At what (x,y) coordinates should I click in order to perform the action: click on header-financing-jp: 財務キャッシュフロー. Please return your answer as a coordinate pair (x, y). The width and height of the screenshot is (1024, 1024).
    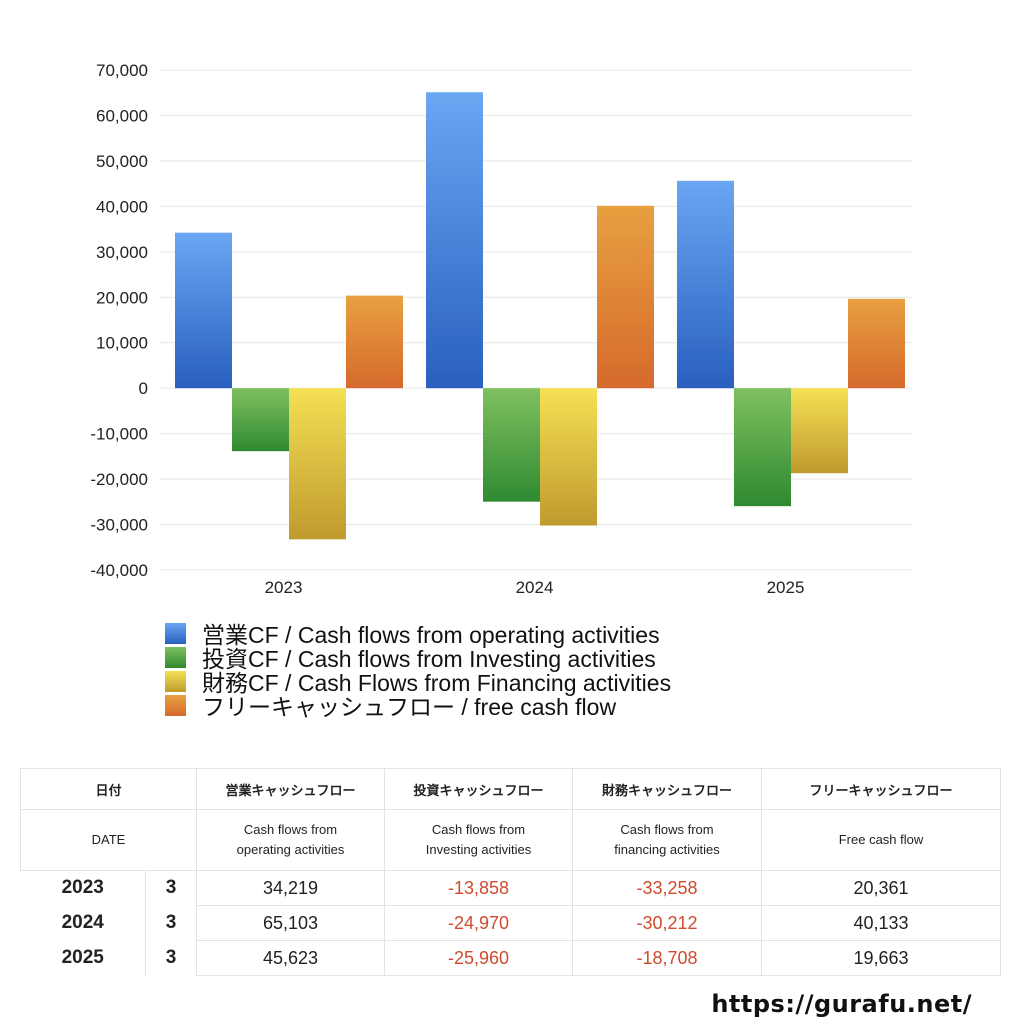
    Looking at the image, I should click on (667, 789).